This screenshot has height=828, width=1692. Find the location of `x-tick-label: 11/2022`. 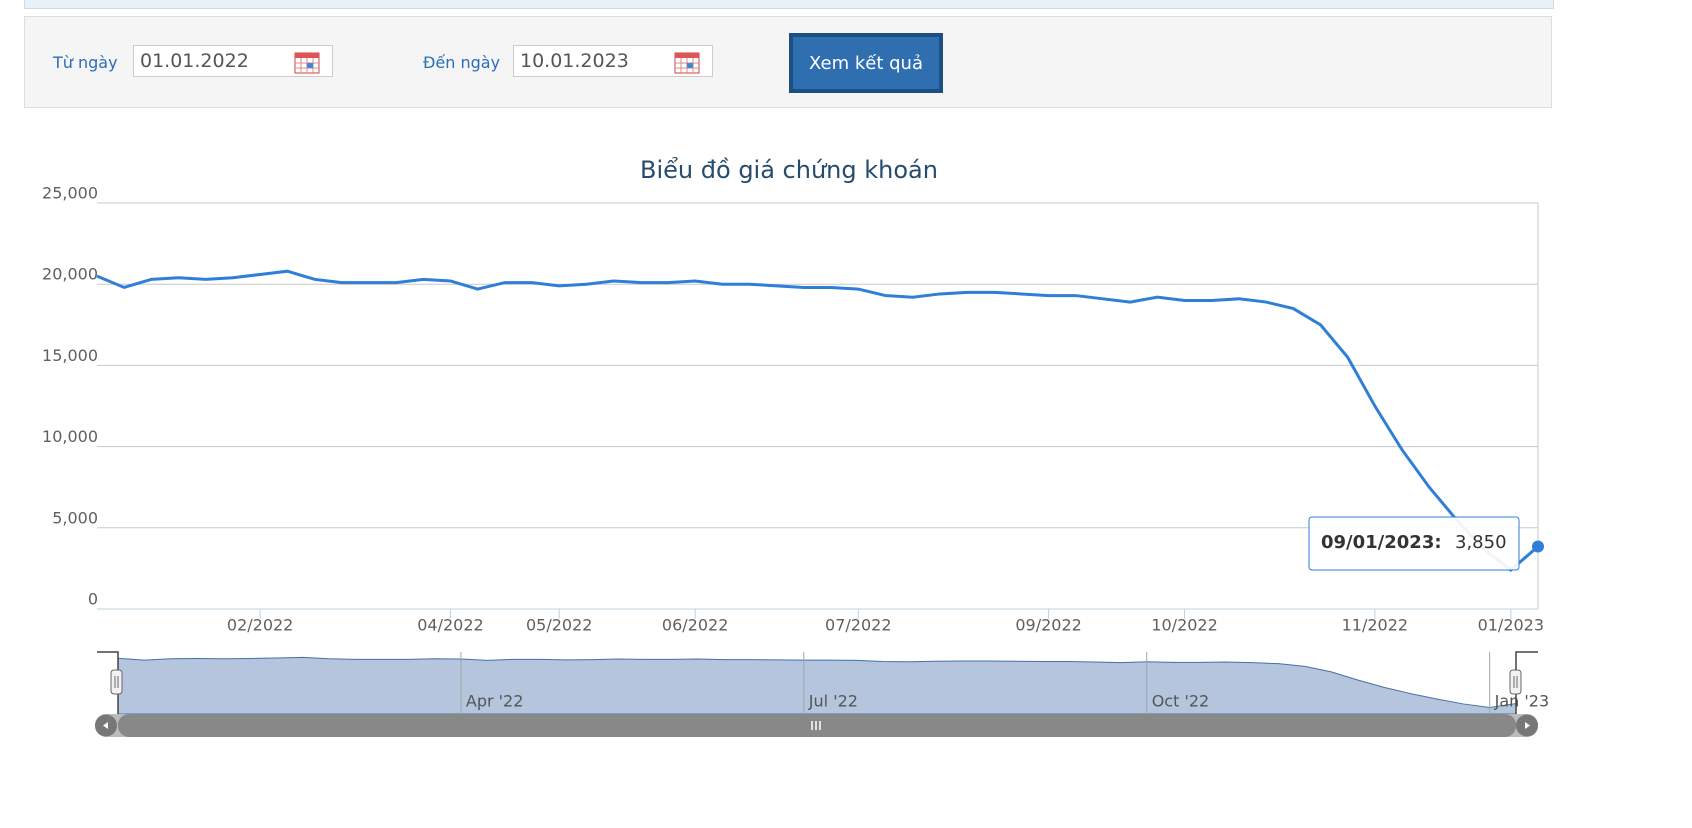

x-tick-label: 11/2022 is located at coordinates (1375, 625).